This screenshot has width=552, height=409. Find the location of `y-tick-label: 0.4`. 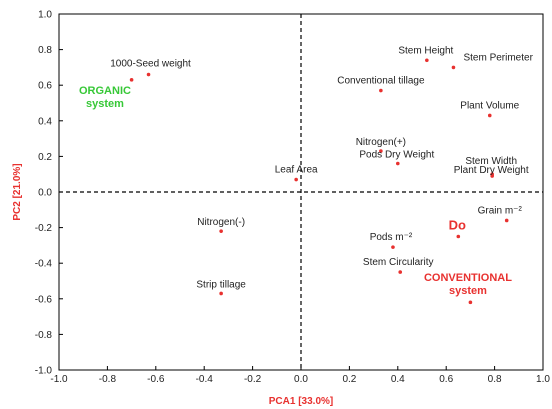

y-tick-label: 0.4 is located at coordinates (45, 121).